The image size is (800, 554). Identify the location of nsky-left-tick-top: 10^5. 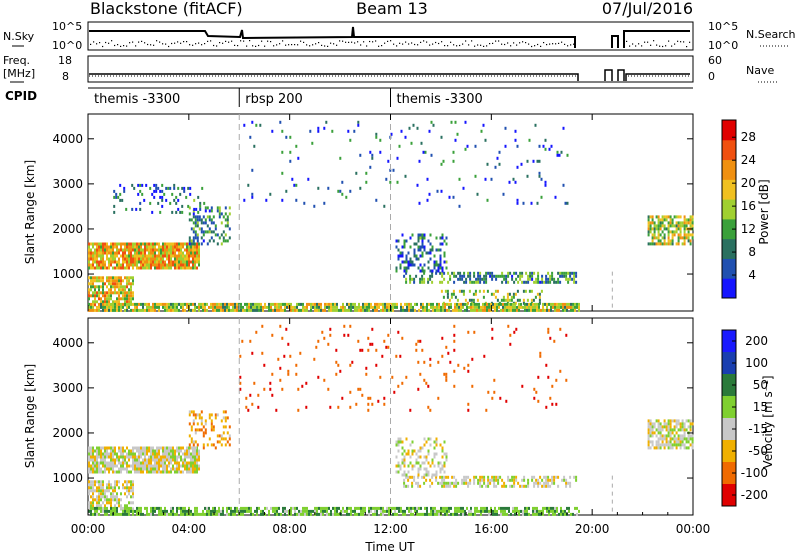
(67, 26).